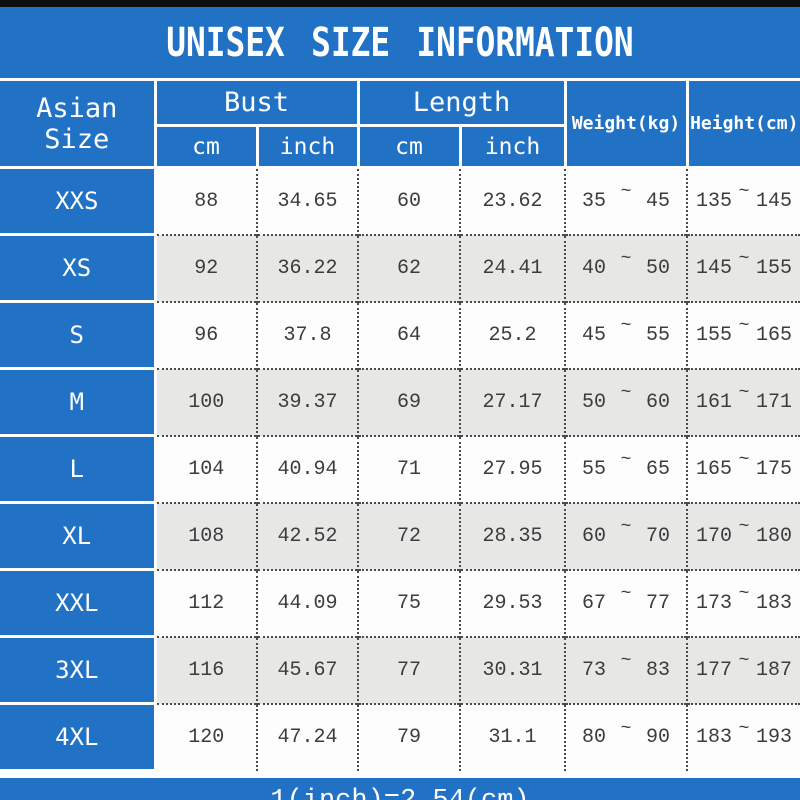 Image resolution: width=800 pixels, height=800 pixels. I want to click on weight-low: 55, so click(594, 469).